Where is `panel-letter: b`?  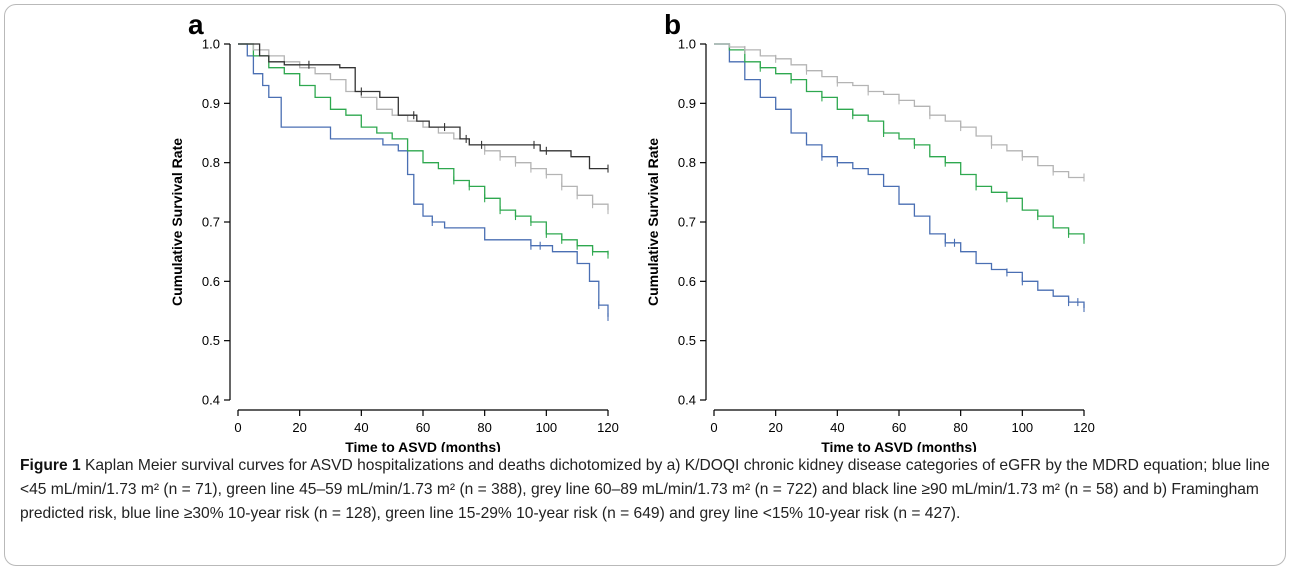
panel-letter: b is located at coordinates (672, 24).